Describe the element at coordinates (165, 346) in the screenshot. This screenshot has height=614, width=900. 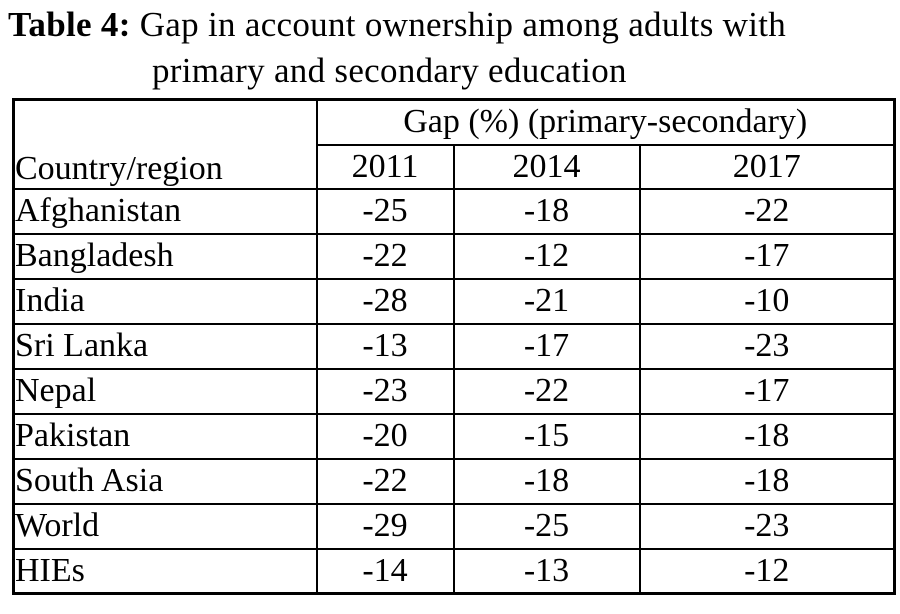
I see `country-cell: Sri Lanka` at that location.